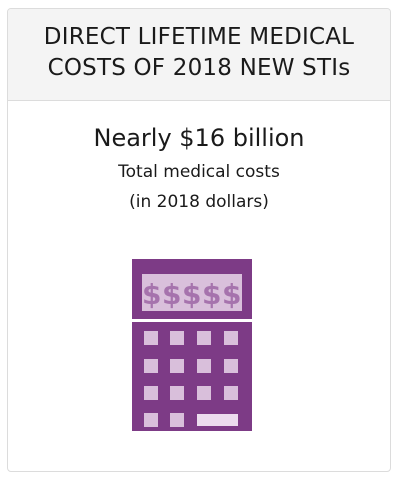 The height and width of the screenshot is (482, 401). Describe the element at coordinates (199, 172) in the screenshot. I see `cost-subtitle-line1: Total medical costs` at that location.